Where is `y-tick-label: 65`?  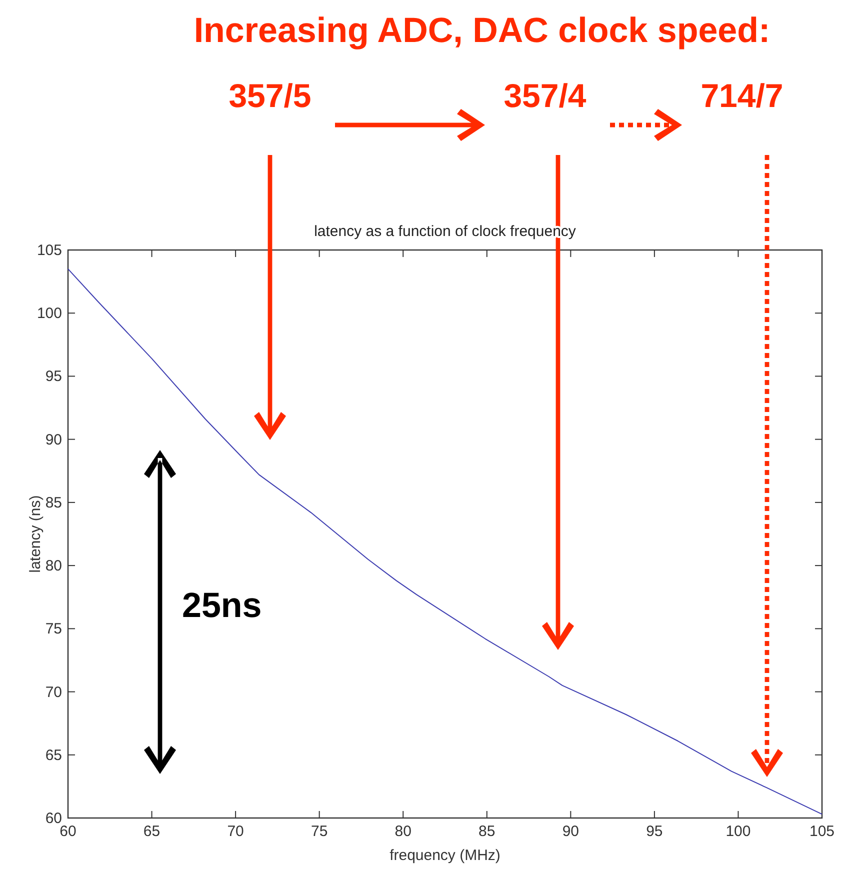 y-tick-label: 65 is located at coordinates (53, 755).